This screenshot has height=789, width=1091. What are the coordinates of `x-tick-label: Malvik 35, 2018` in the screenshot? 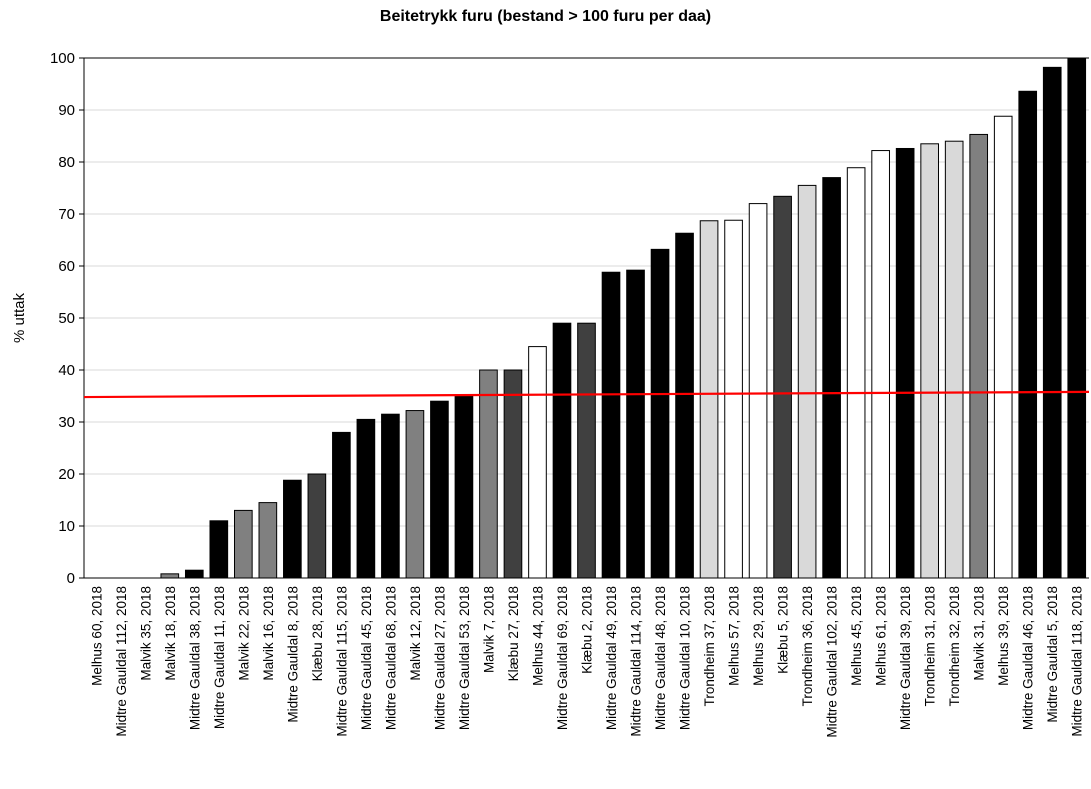 It's located at (145, 633).